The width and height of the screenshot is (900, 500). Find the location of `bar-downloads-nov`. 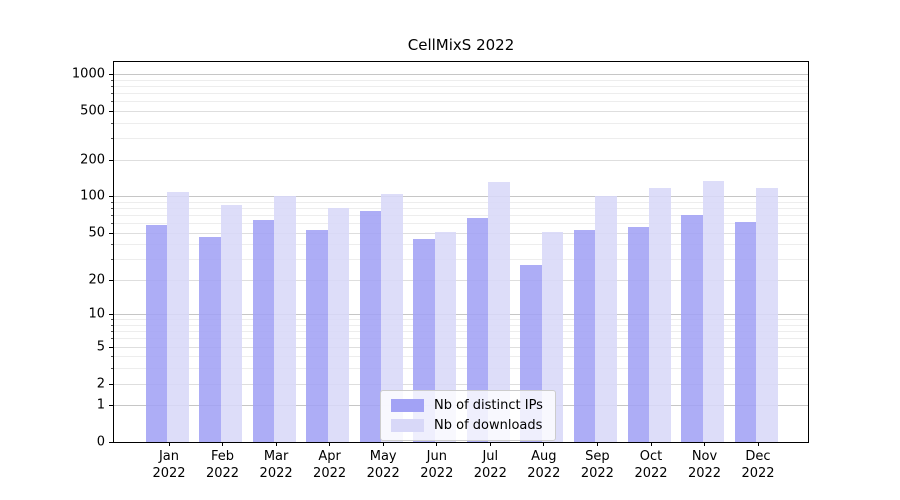

bar-downloads-nov is located at coordinates (713, 311).